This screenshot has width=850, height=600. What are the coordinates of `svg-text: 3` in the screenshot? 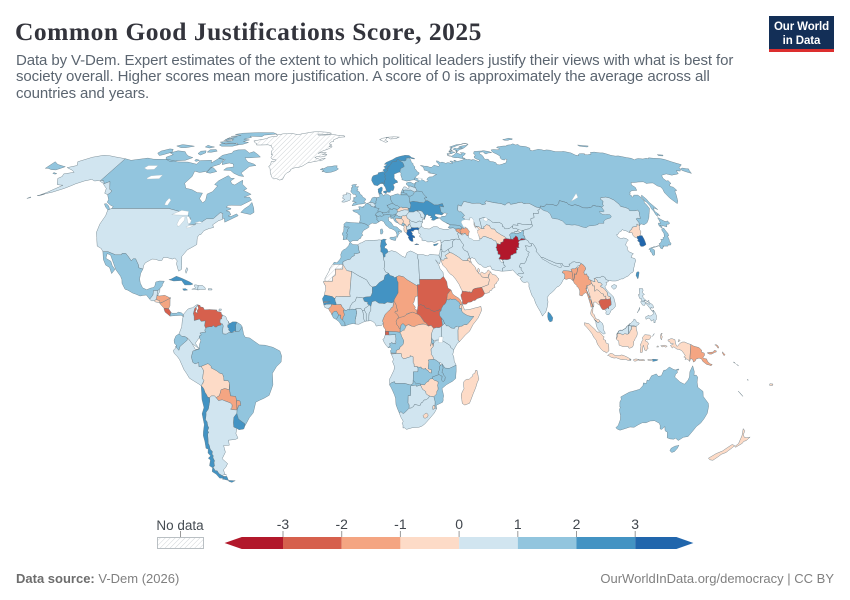 It's located at (635, 524).